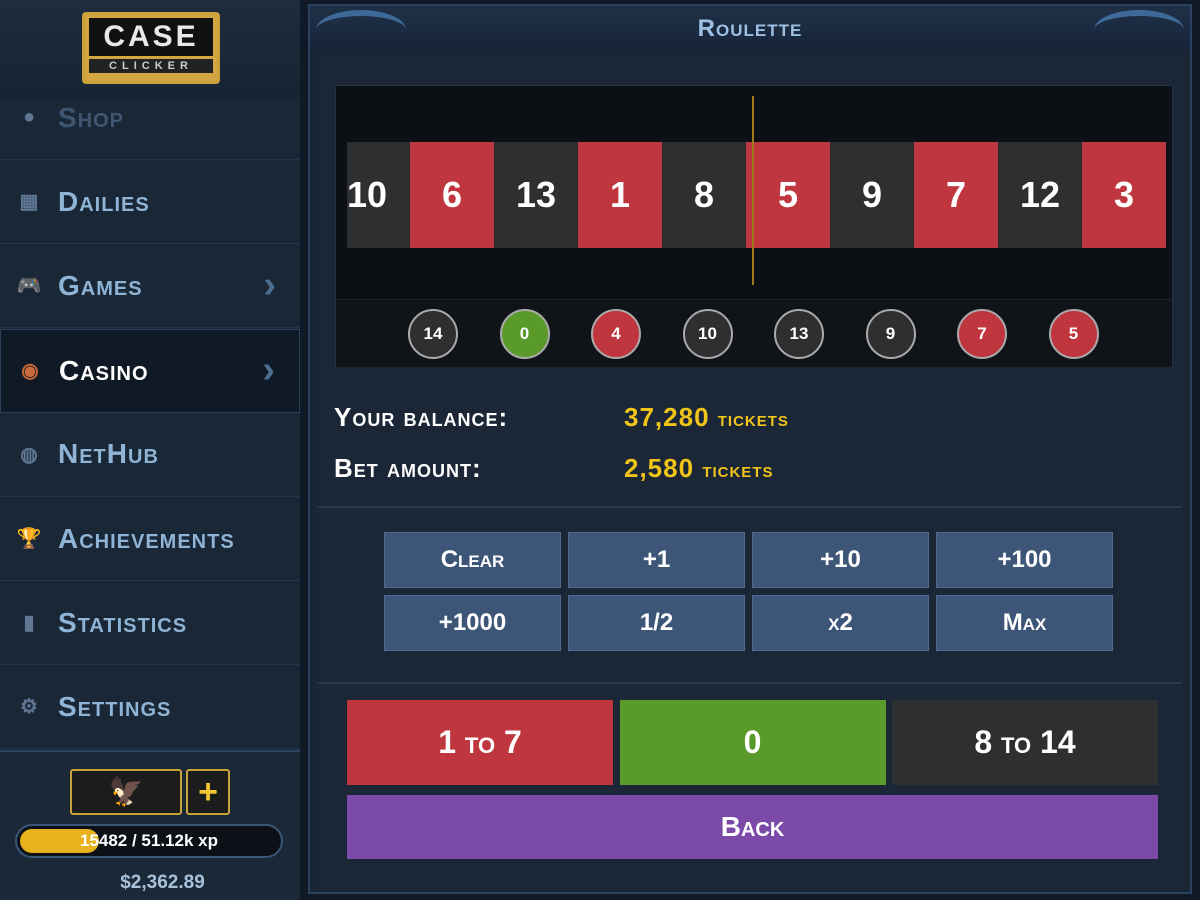  What do you see at coordinates (452, 195) in the screenshot?
I see `roulette-cell: 6` at bounding box center [452, 195].